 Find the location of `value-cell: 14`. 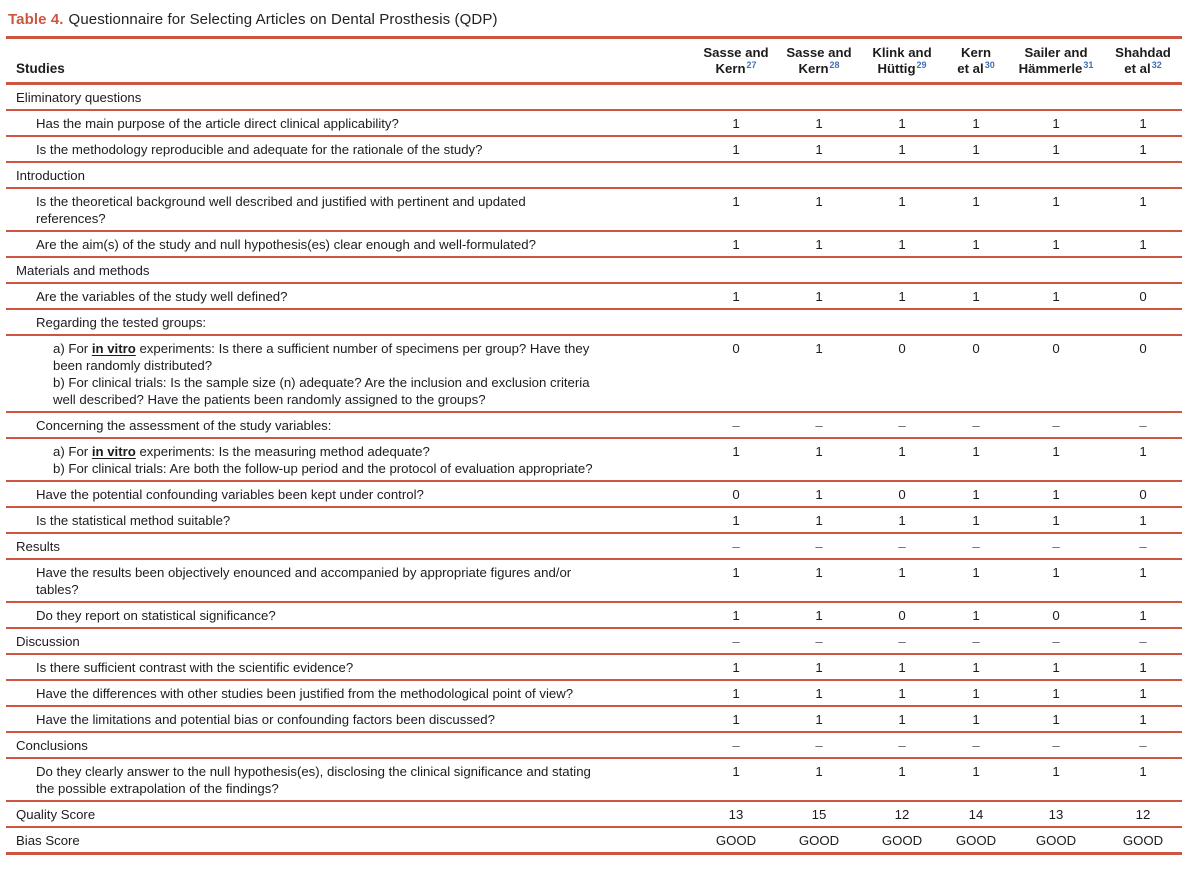

value-cell: 14 is located at coordinates (976, 813).